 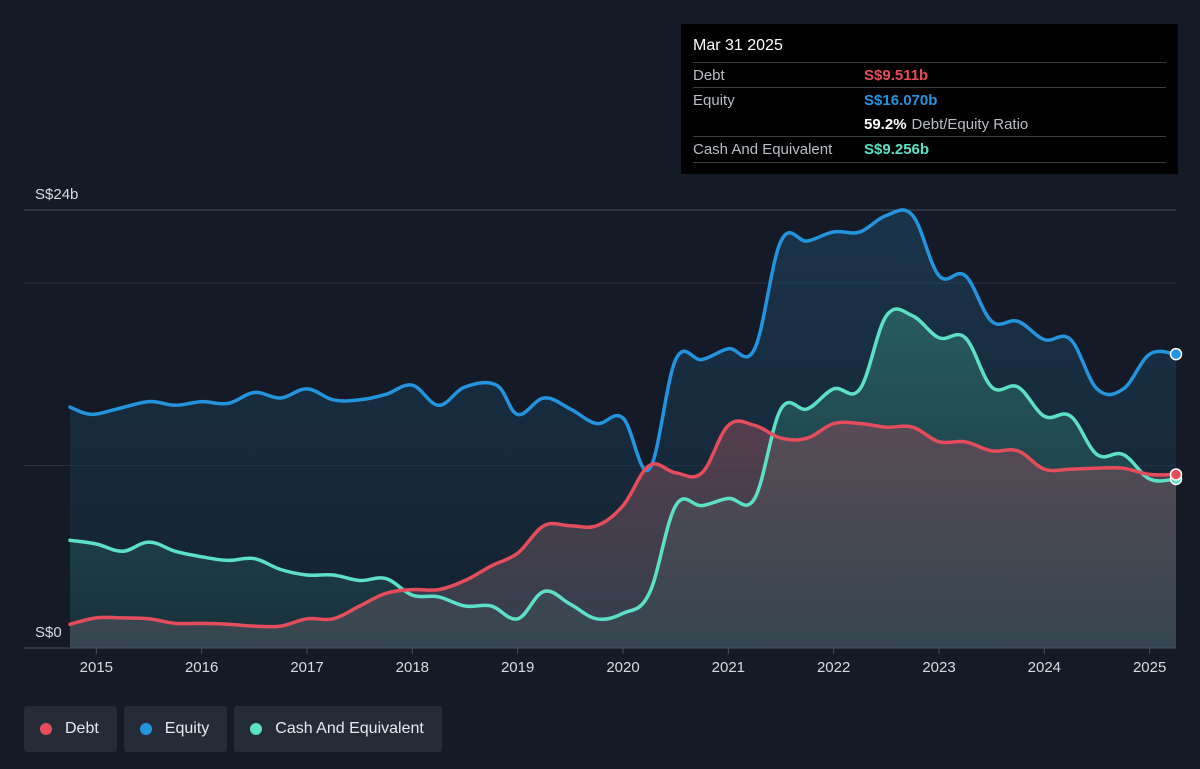 What do you see at coordinates (929, 74) in the screenshot?
I see `tooltip-debt-row: Debt S$9.511b` at bounding box center [929, 74].